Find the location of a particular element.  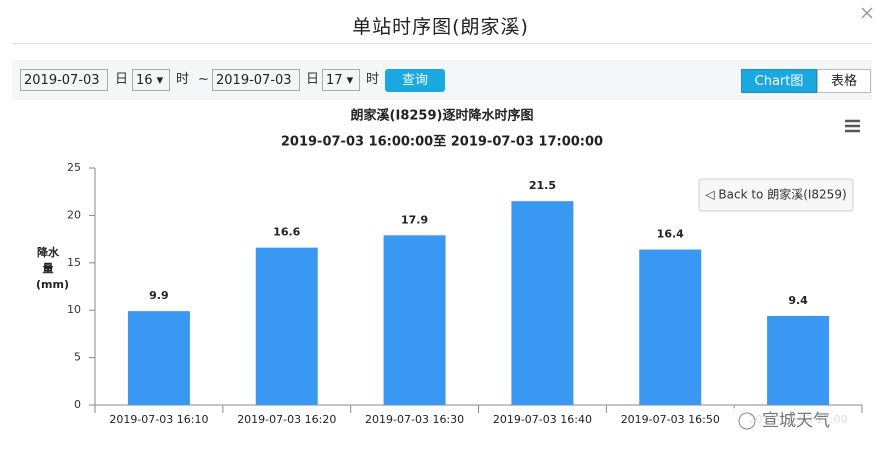

y-tick-label: 20 is located at coordinates (74, 214).